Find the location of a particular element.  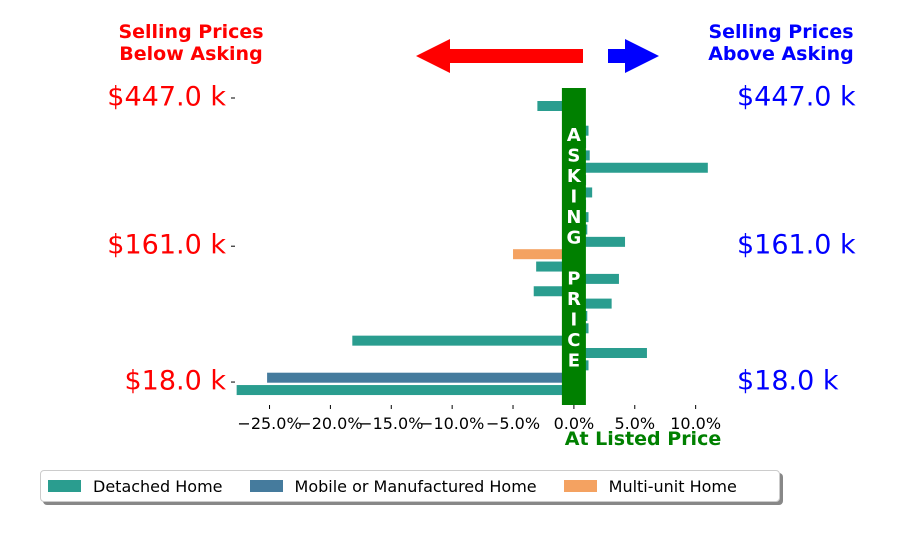

legend-item: Detached Home is located at coordinates (135, 486).